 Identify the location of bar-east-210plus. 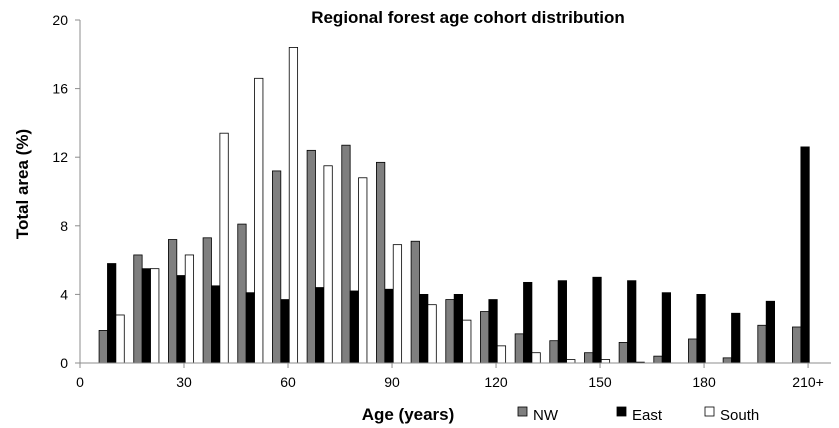
(805, 255).